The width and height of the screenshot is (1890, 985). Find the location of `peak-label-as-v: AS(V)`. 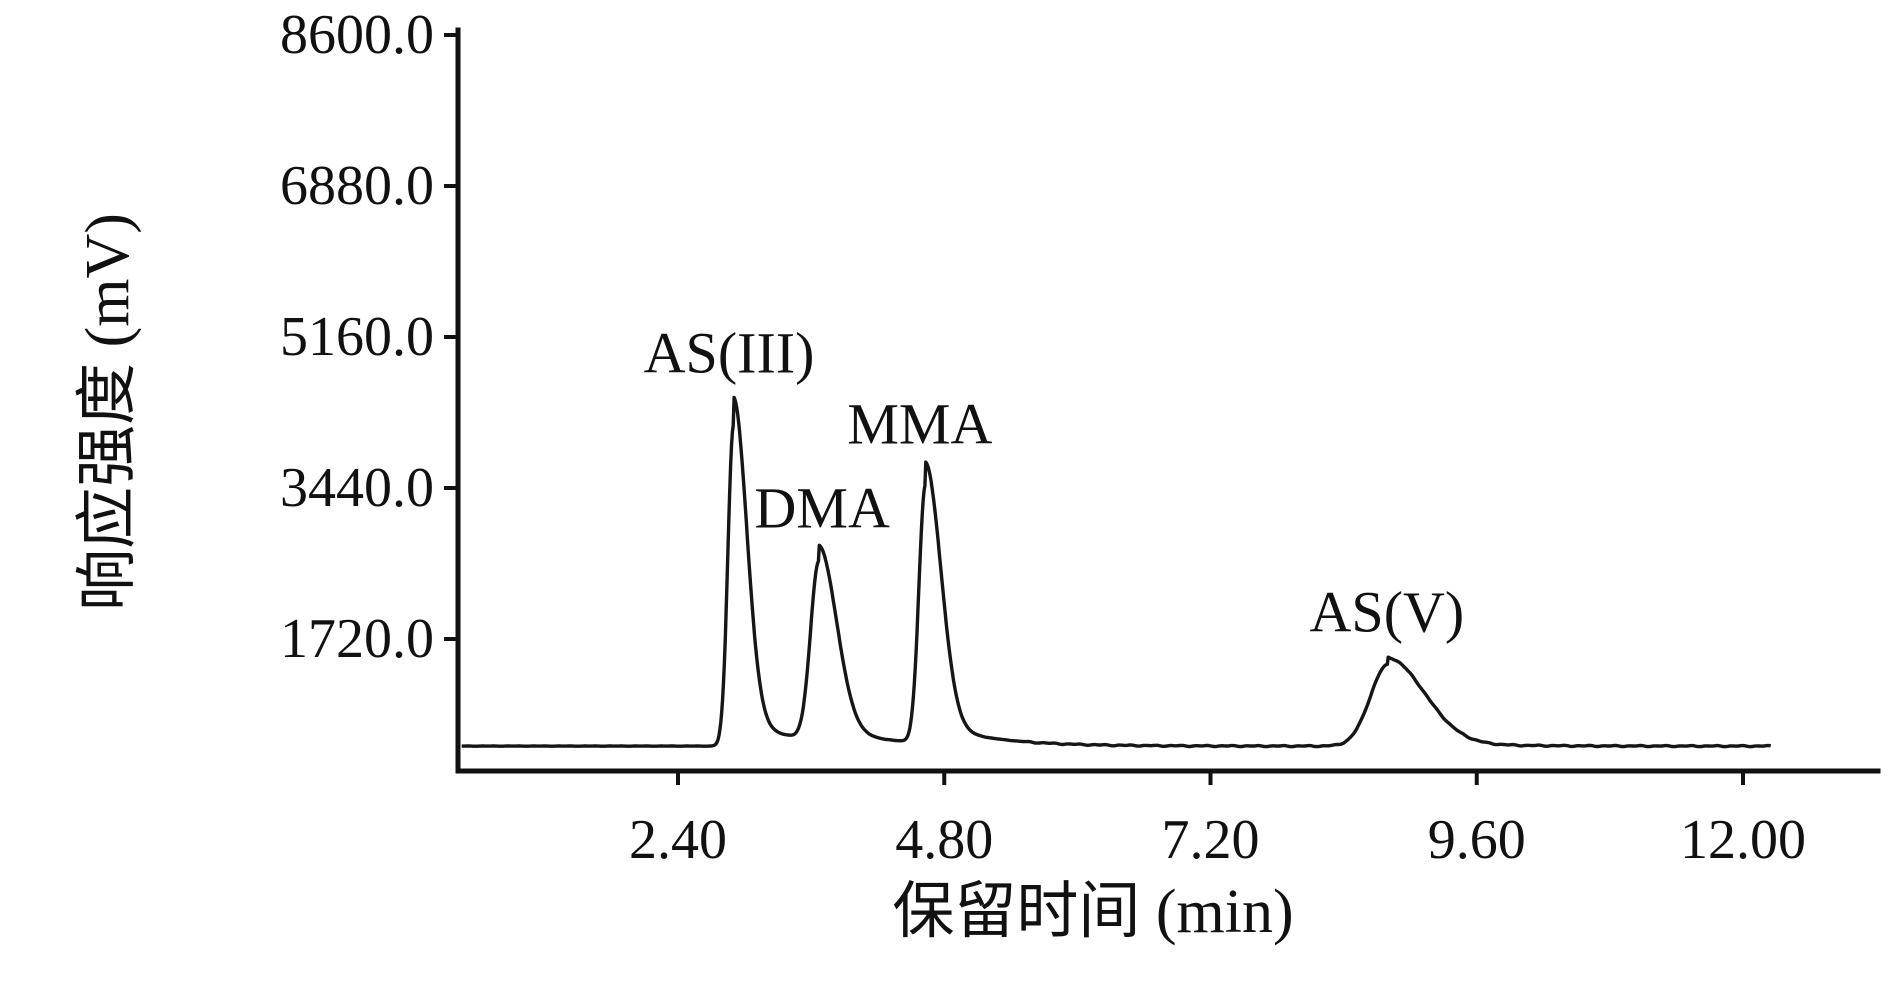

peak-label-as-v: AS(V) is located at coordinates (1387, 611).